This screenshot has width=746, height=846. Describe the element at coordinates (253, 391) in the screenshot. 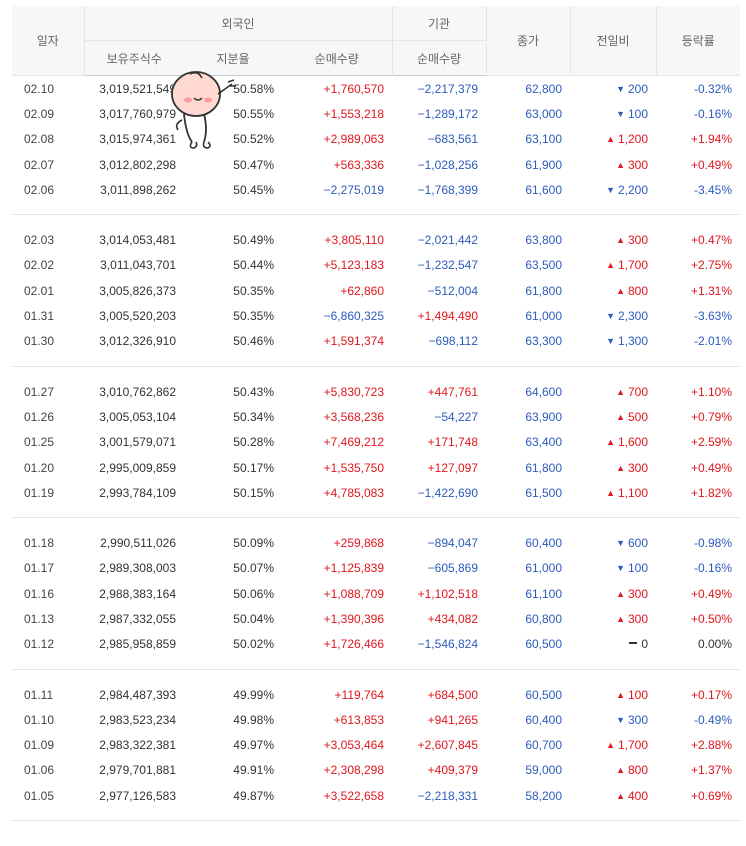

I see `share-cell: 50.43%` at that location.